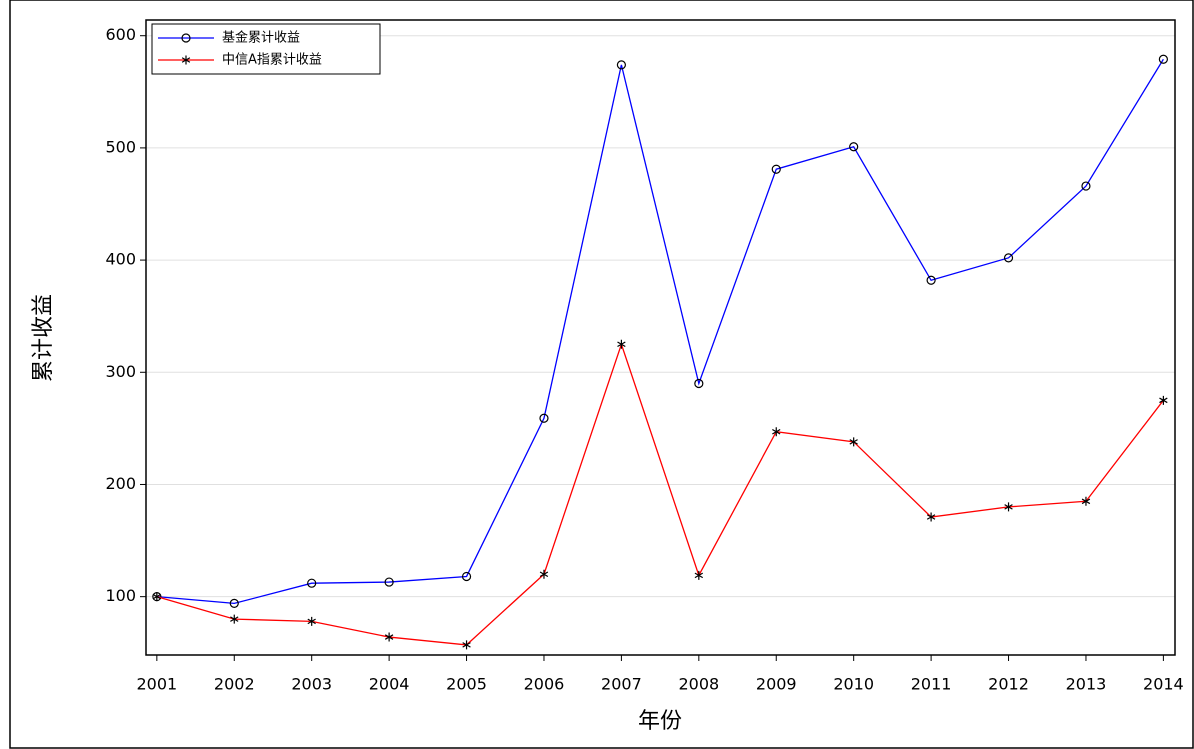  What do you see at coordinates (660, 721) in the screenshot?
I see `x-axis-label: 年份` at bounding box center [660, 721].